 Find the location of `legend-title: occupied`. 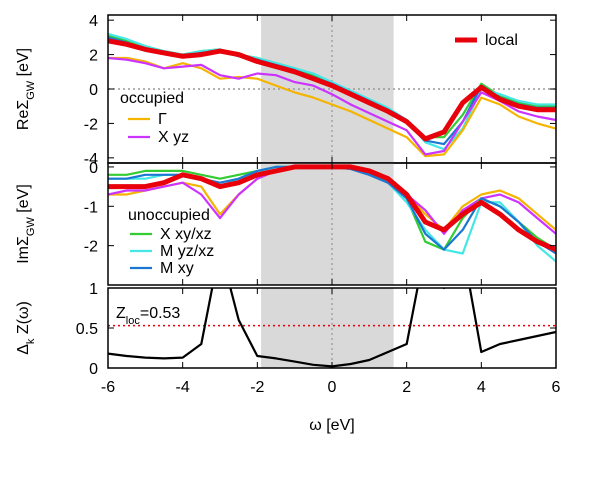

legend-title: occupied is located at coordinates (152, 98).